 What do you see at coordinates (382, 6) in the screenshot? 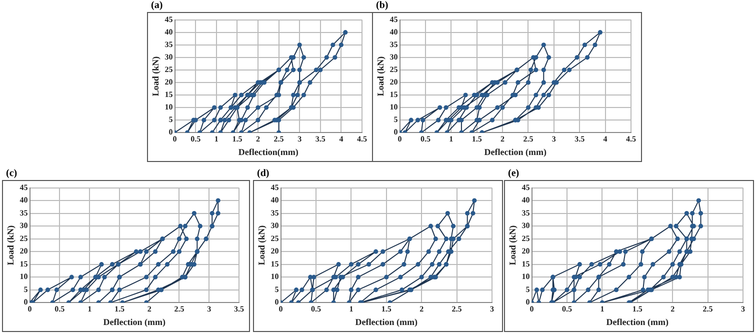
I see `chart-title: (b)` at bounding box center [382, 6].